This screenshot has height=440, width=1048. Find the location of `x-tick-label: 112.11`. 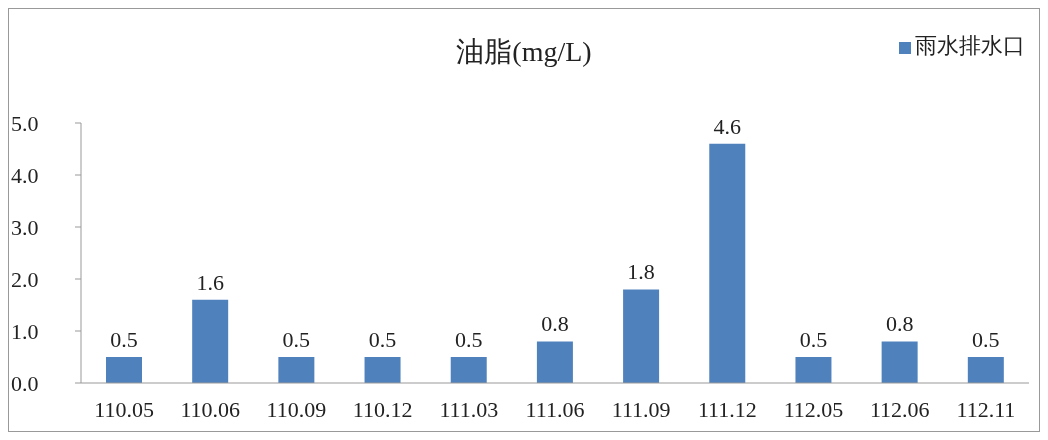

x-tick-label: 112.11 is located at coordinates (986, 409).